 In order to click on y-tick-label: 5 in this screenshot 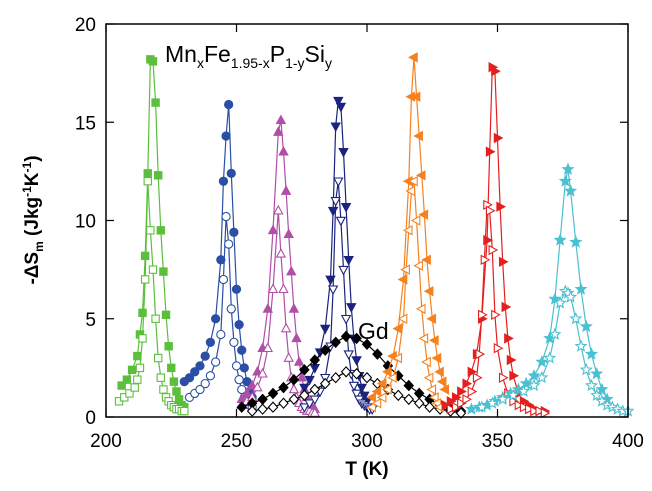, I will do `click(90, 320)`.